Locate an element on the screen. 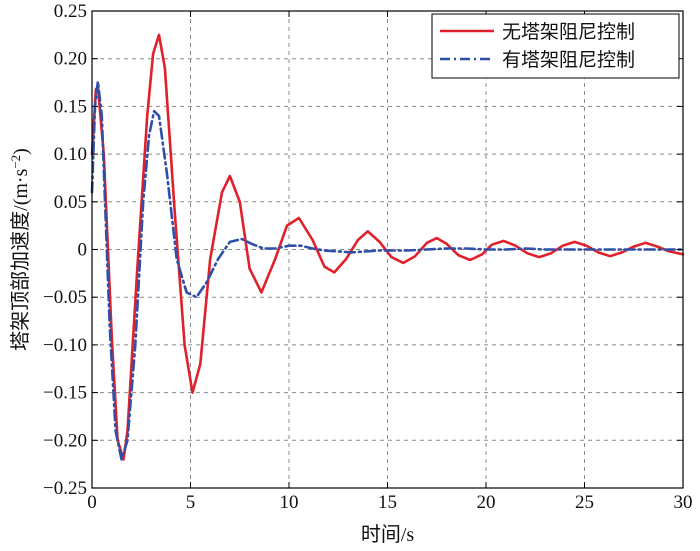  x-tick-label: 15 is located at coordinates (387, 502).